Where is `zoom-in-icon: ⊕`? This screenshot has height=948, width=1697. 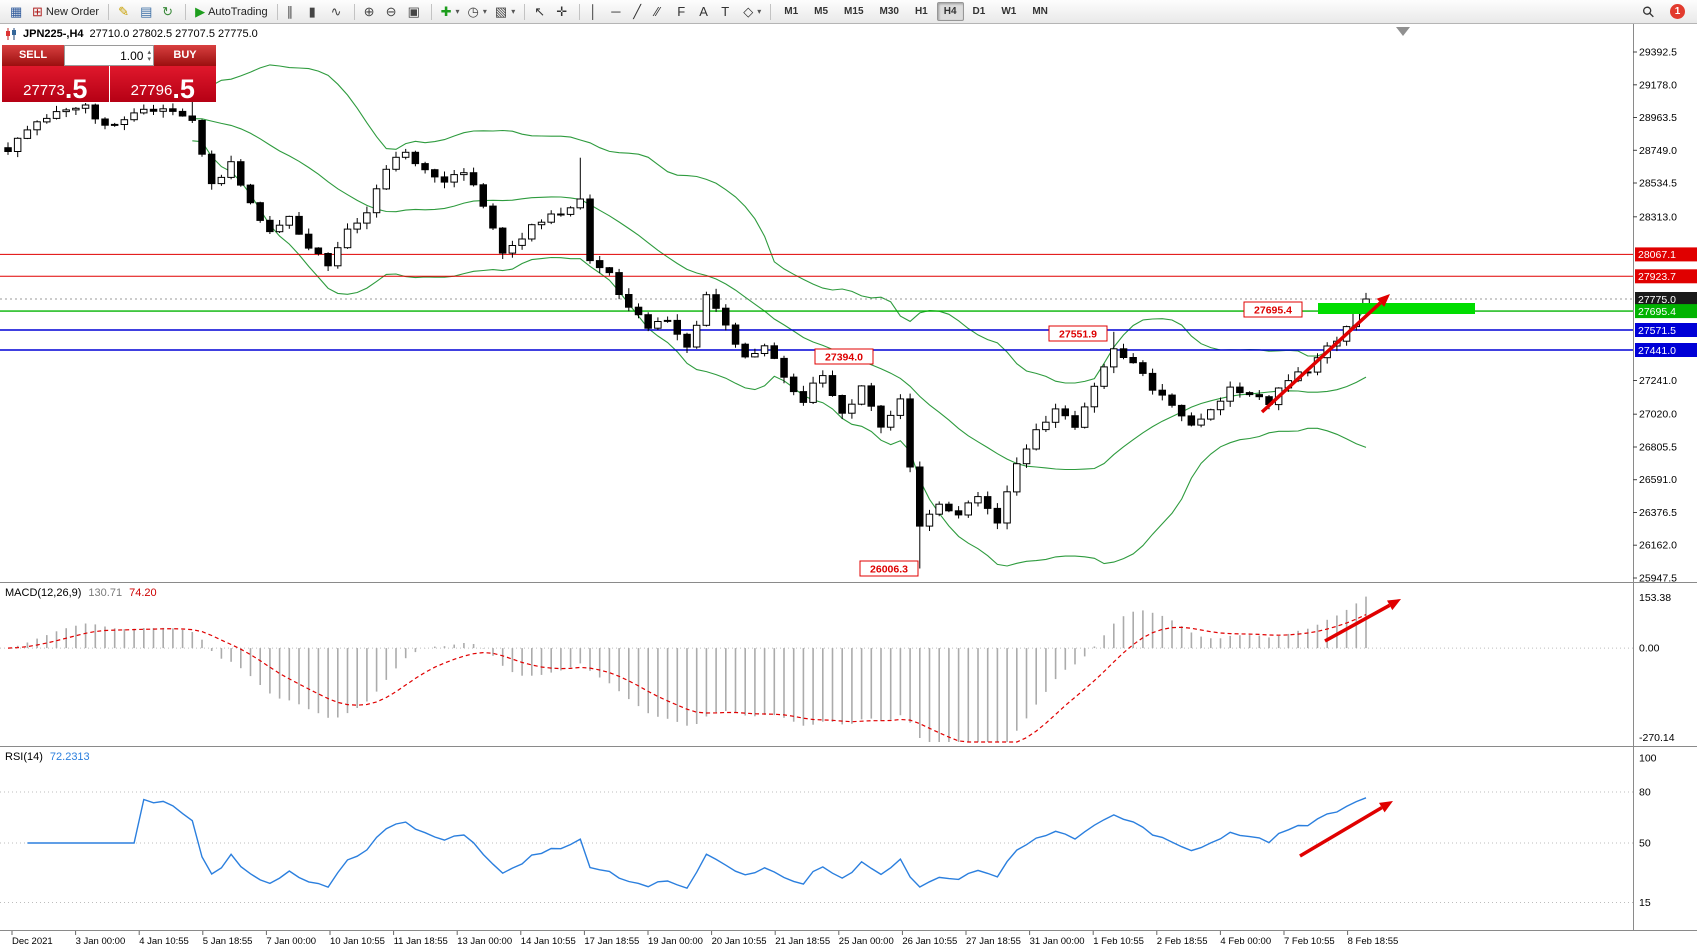 zoom-in-icon: ⊕ is located at coordinates (371, 12).